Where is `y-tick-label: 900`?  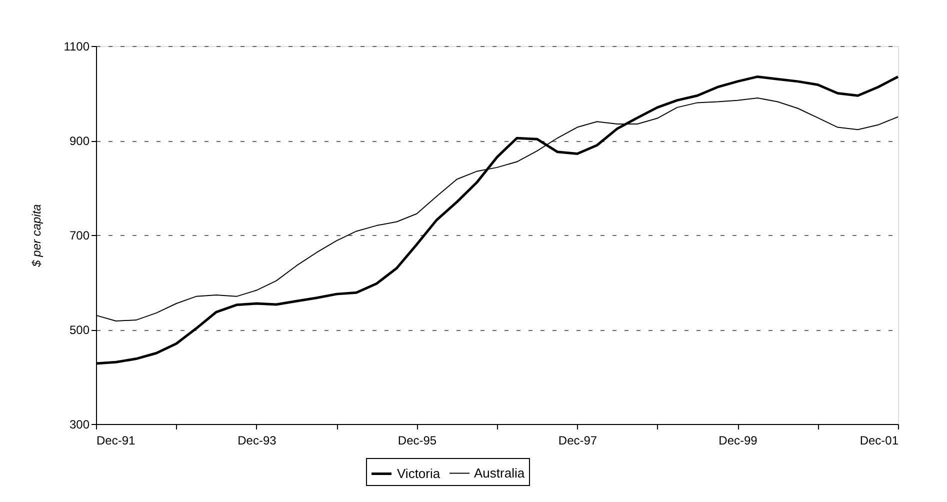
y-tick-label: 900 is located at coordinates (79, 141).